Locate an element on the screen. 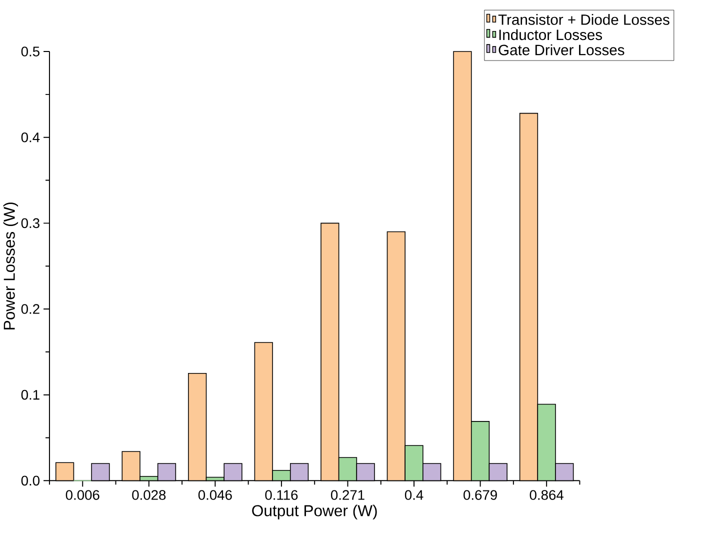  legend-label: Transistor + Diode Losses is located at coordinates (584, 19).